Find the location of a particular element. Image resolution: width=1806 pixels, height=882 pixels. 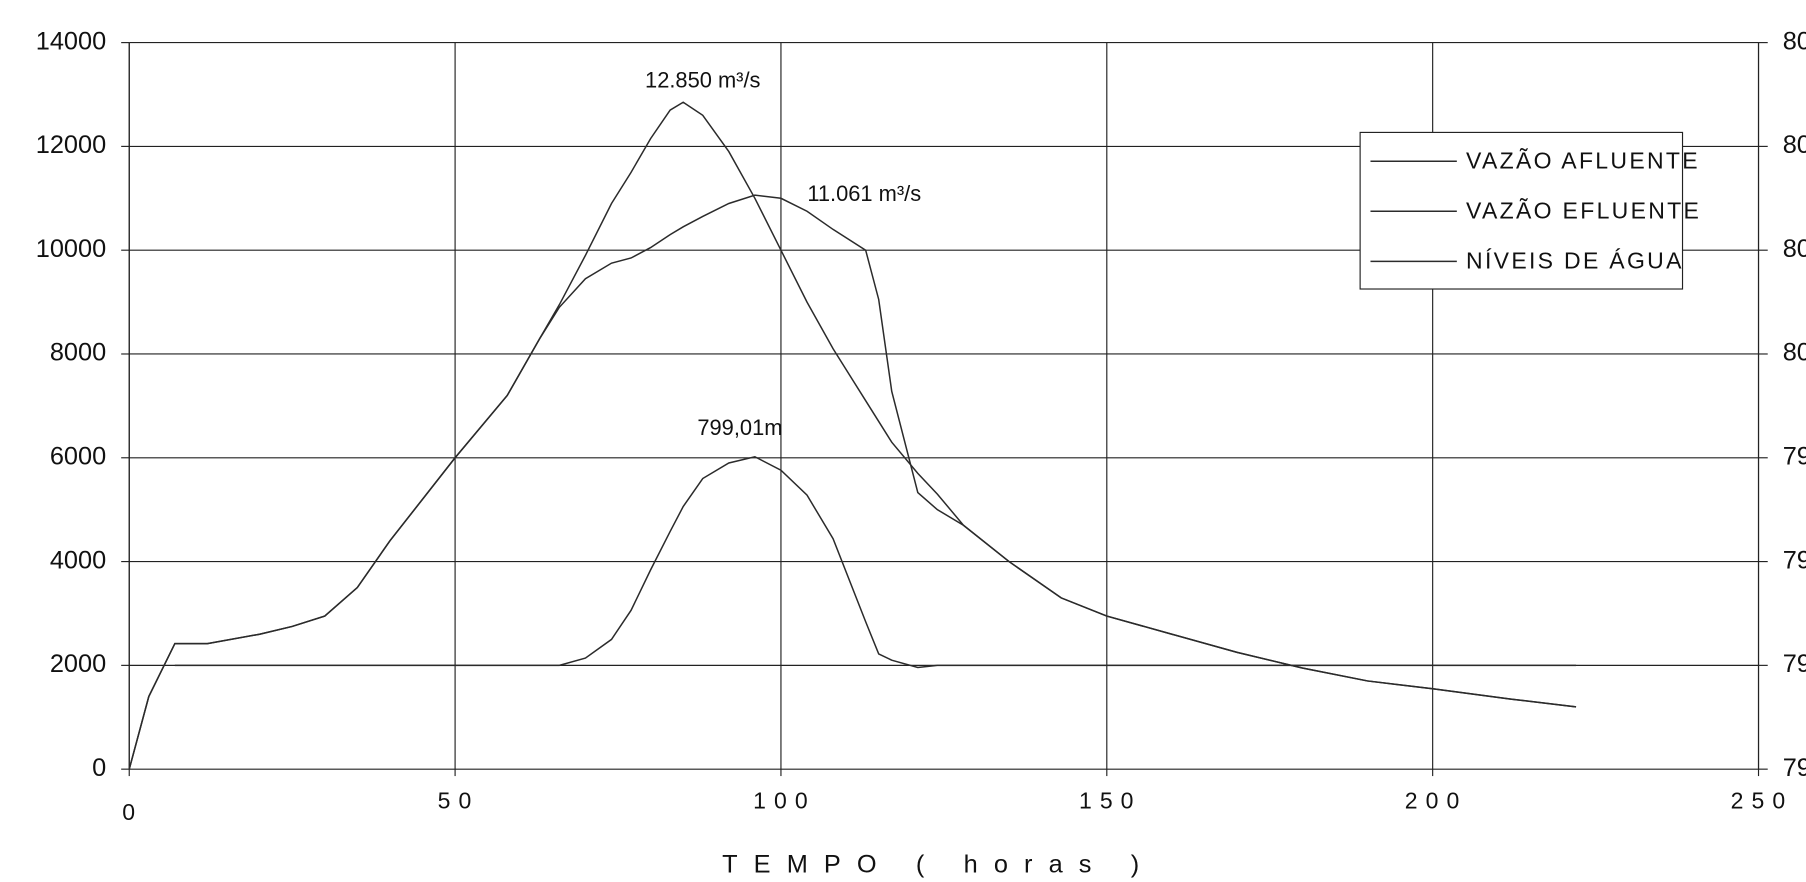

y-tick-label: 4000 is located at coordinates (78, 560).